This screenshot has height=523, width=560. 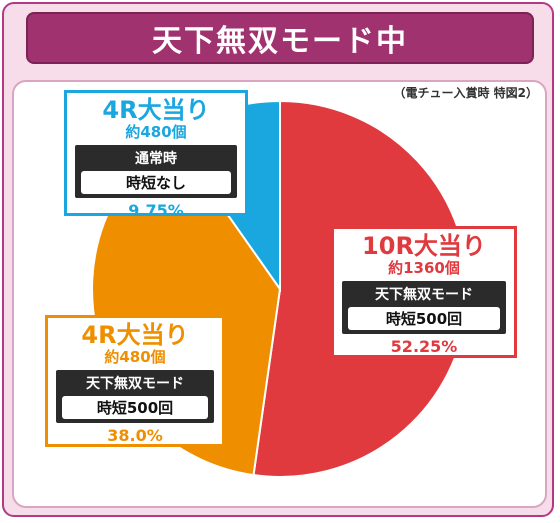 I want to click on slice-percent: 52.25%, so click(x=424, y=346).